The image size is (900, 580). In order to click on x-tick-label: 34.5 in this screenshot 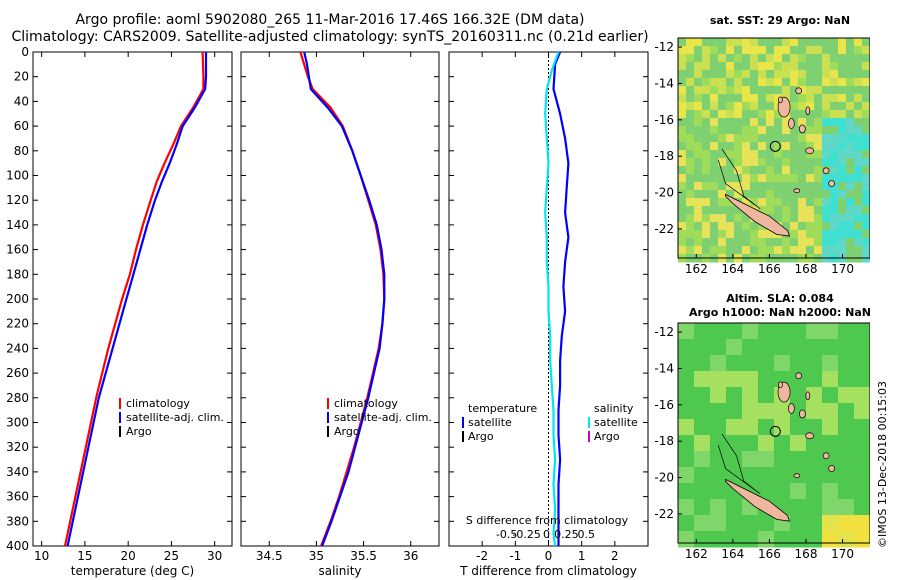, I will do `click(269, 556)`.